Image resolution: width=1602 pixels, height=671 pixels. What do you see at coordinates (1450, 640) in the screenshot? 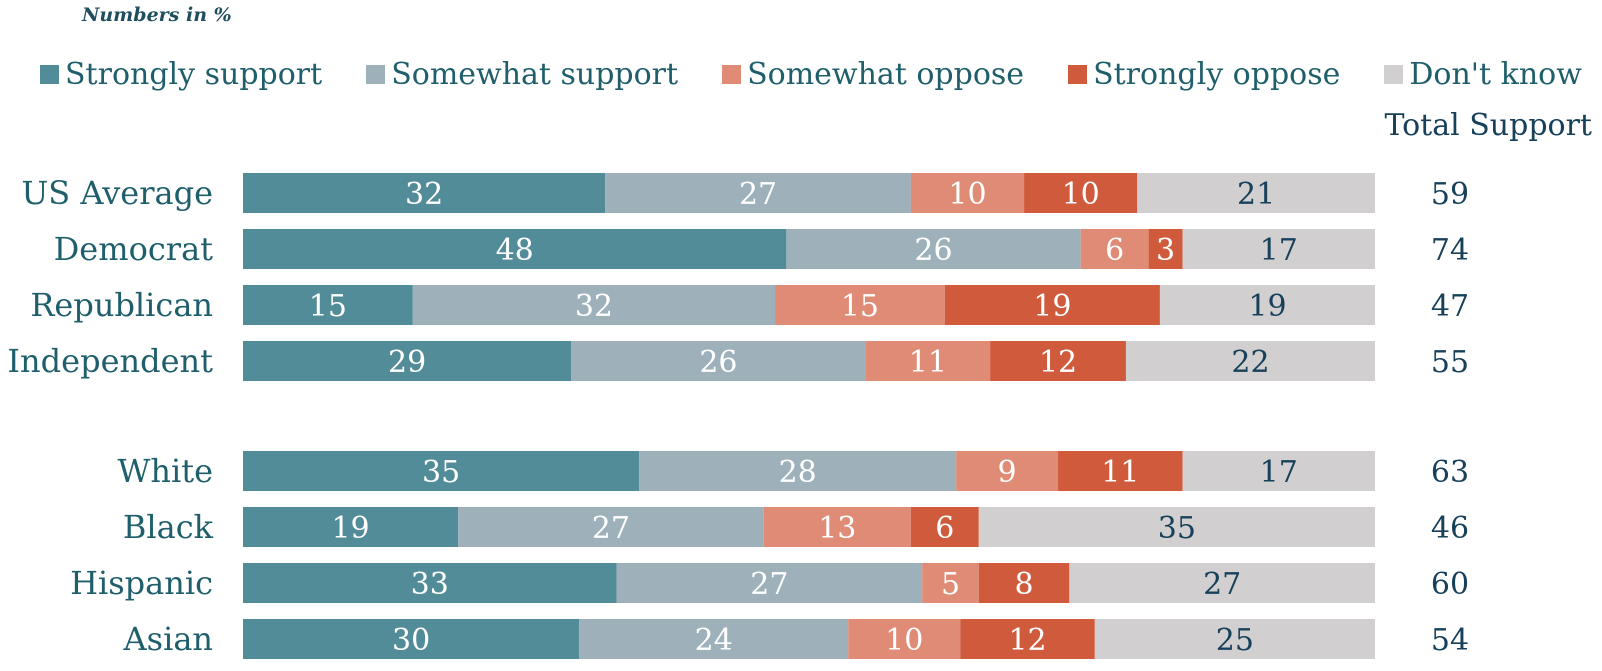
I see `total-support-asian: 54` at bounding box center [1450, 640].